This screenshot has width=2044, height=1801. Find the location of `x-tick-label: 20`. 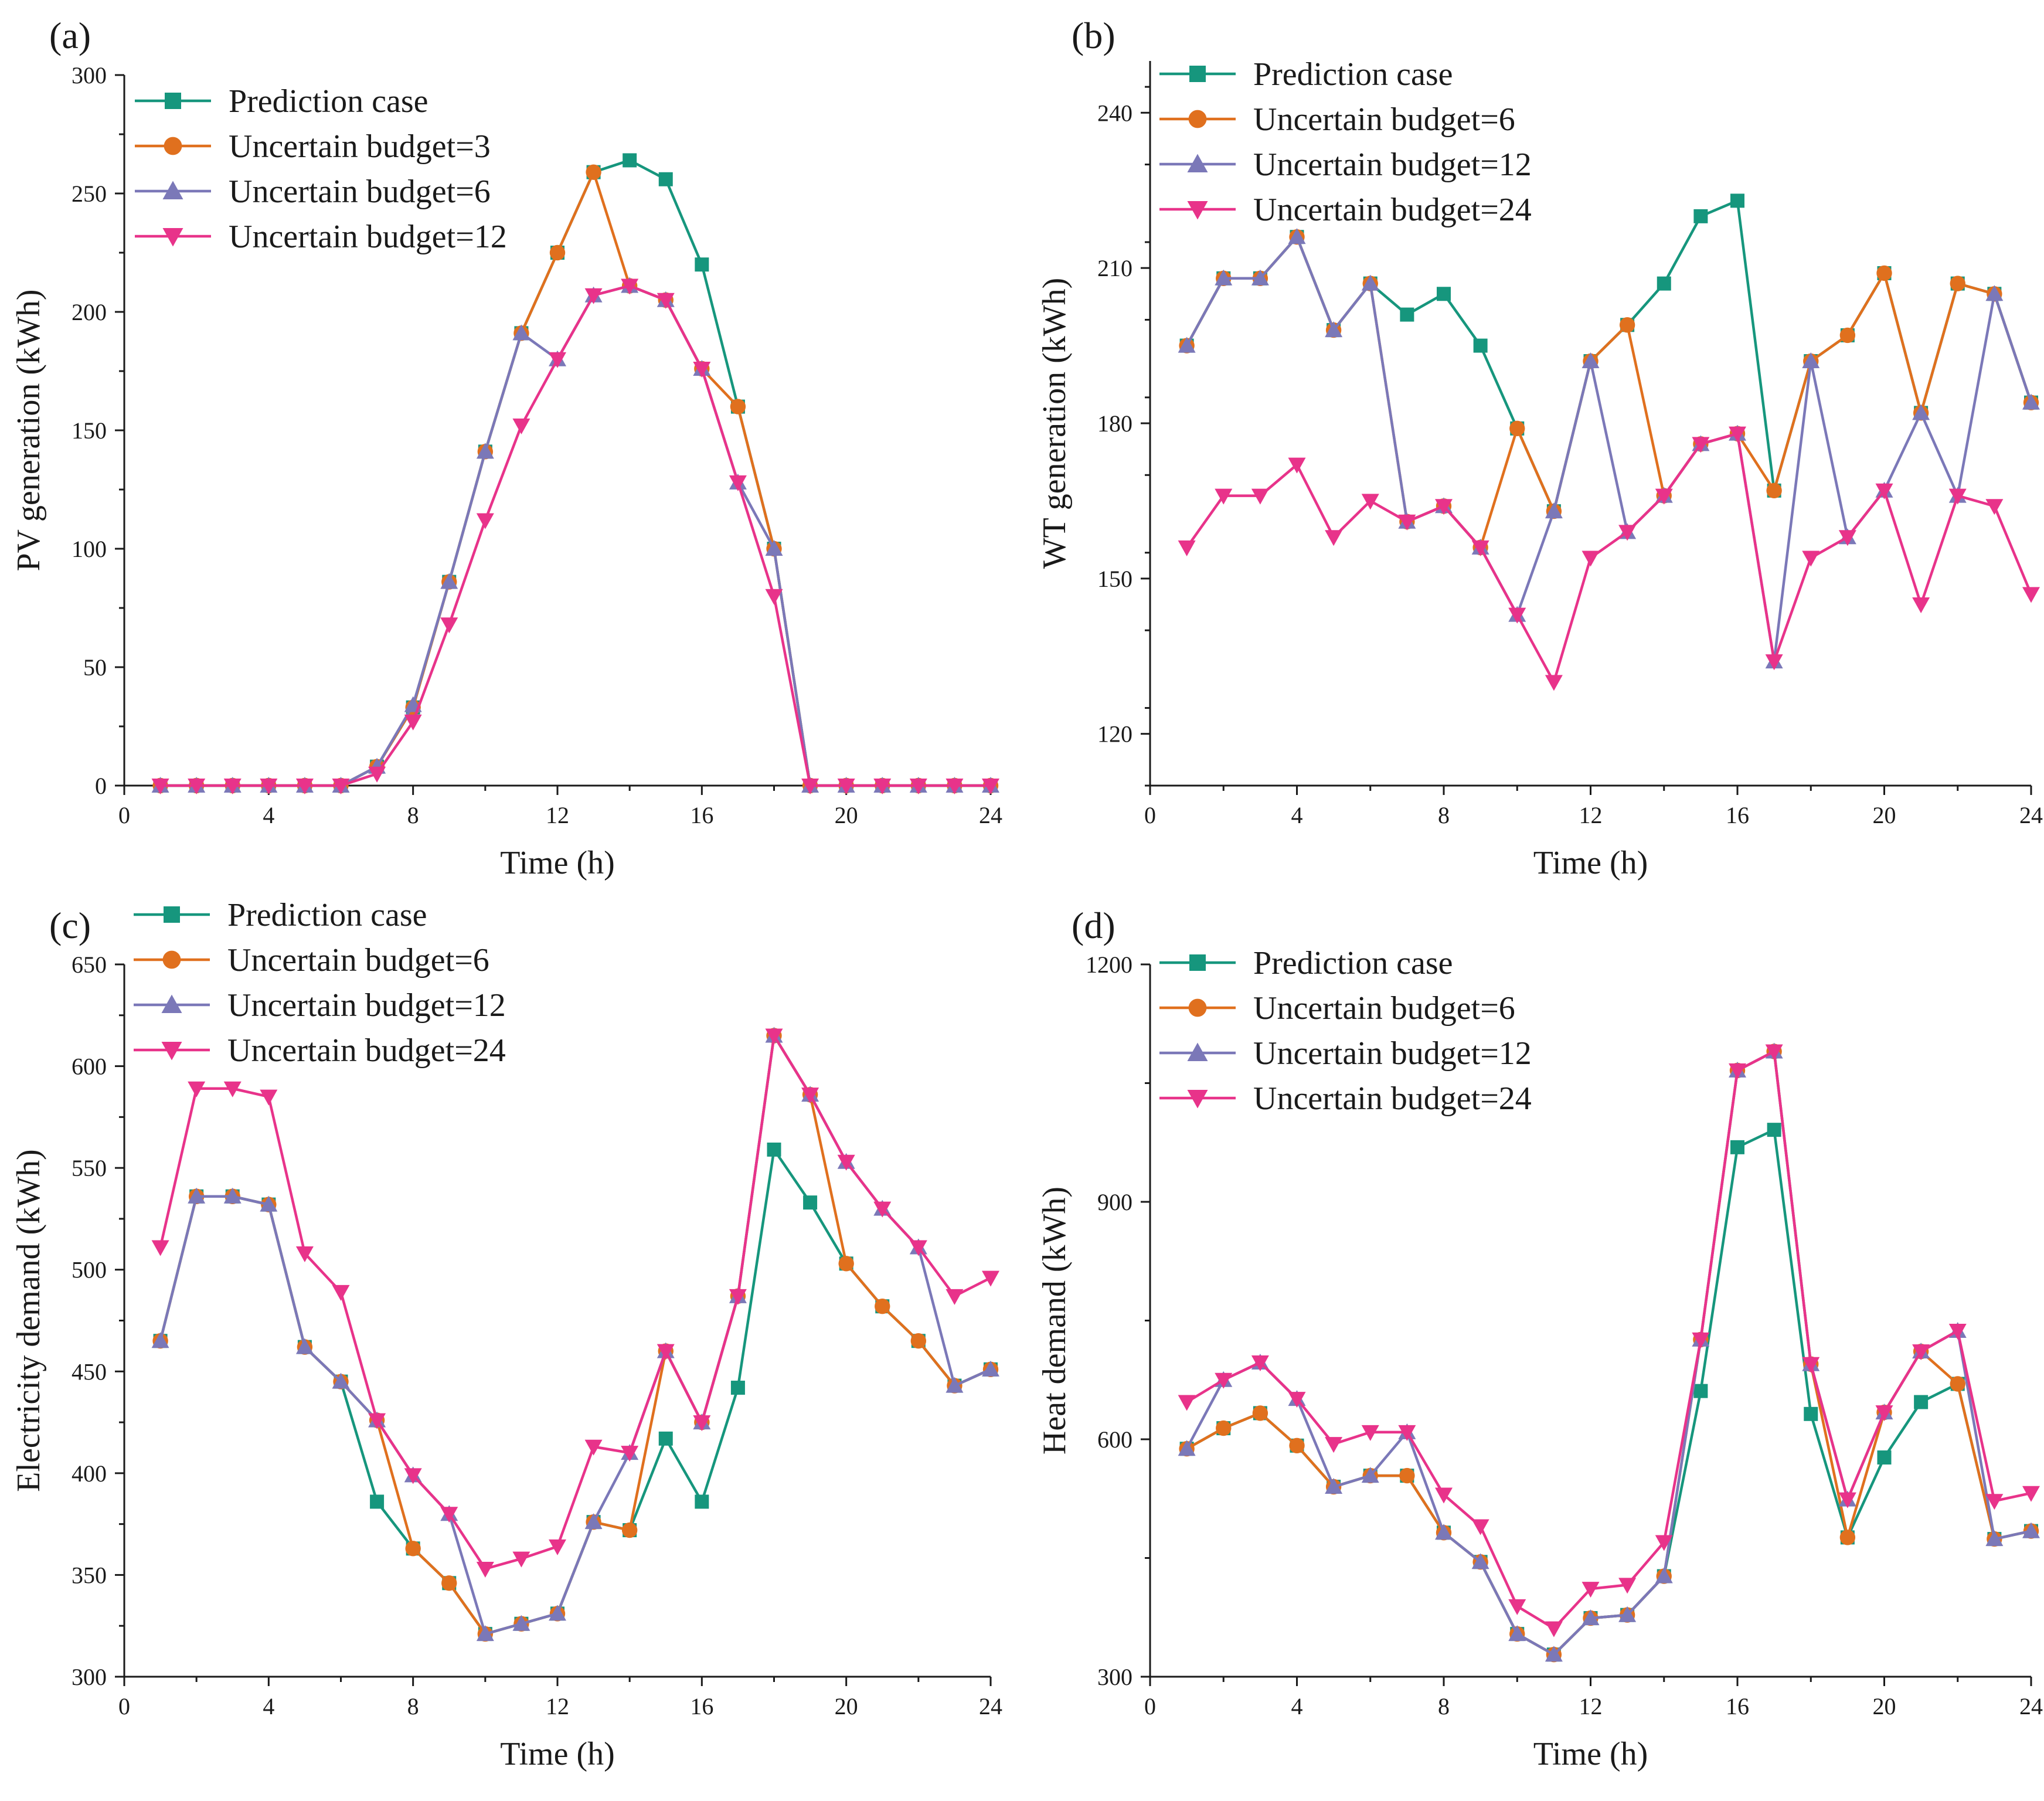

x-tick-label: 20 is located at coordinates (846, 815).